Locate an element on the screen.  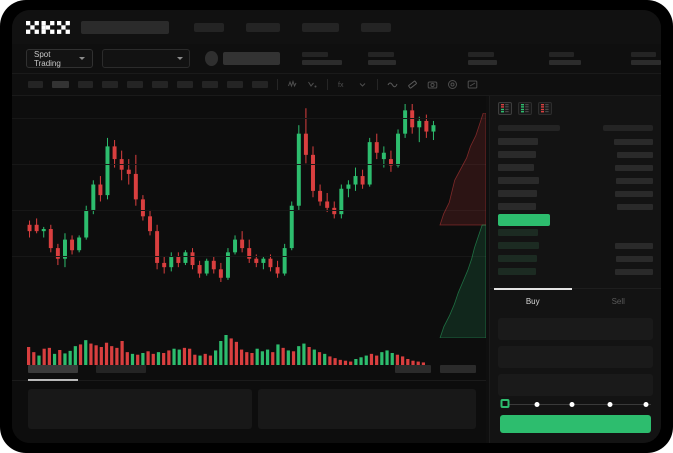
panel-right is located at coordinates (367, 409).